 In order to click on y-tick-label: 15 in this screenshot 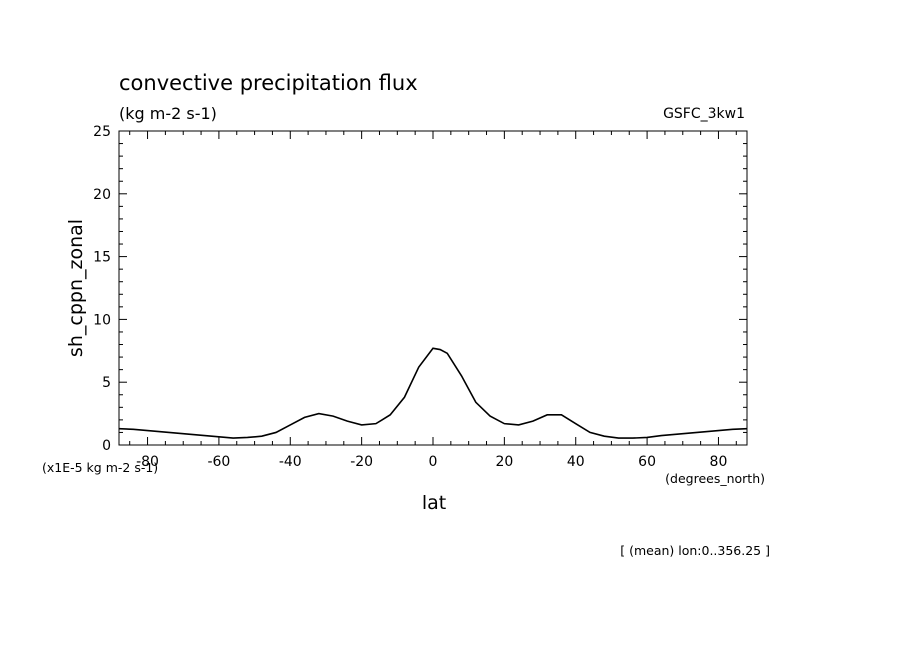, I will do `click(102, 258)`.